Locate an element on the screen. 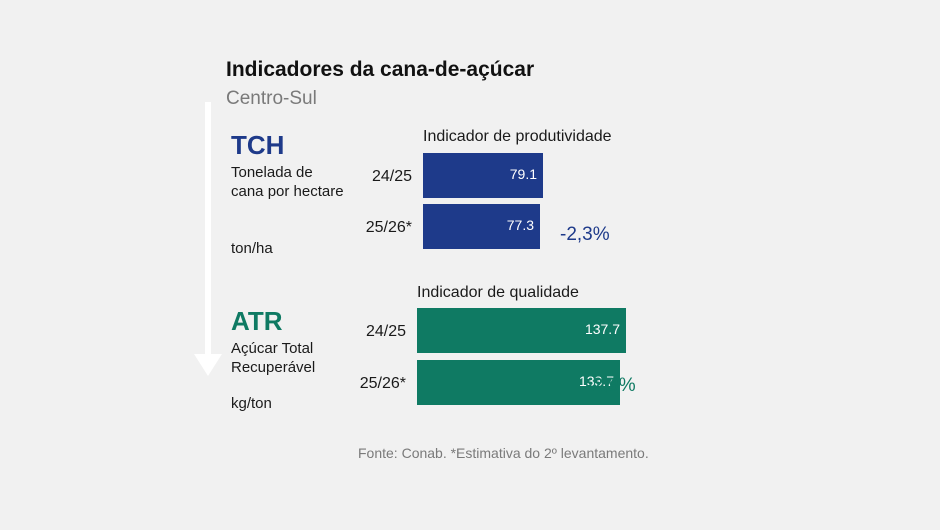 Image resolution: width=940 pixels, height=530 pixels. tch-description: Tonelada de cana por hectare is located at coordinates (287, 182).